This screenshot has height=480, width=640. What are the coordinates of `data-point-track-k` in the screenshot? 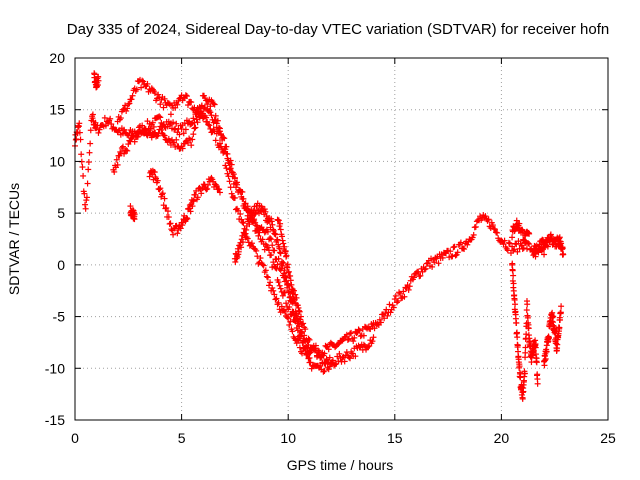 It's located at (94, 74).